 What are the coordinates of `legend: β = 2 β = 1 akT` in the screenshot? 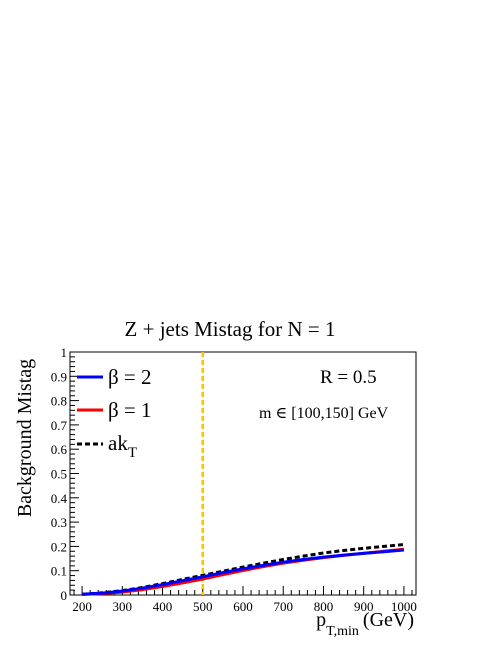 It's located at (114, 413).